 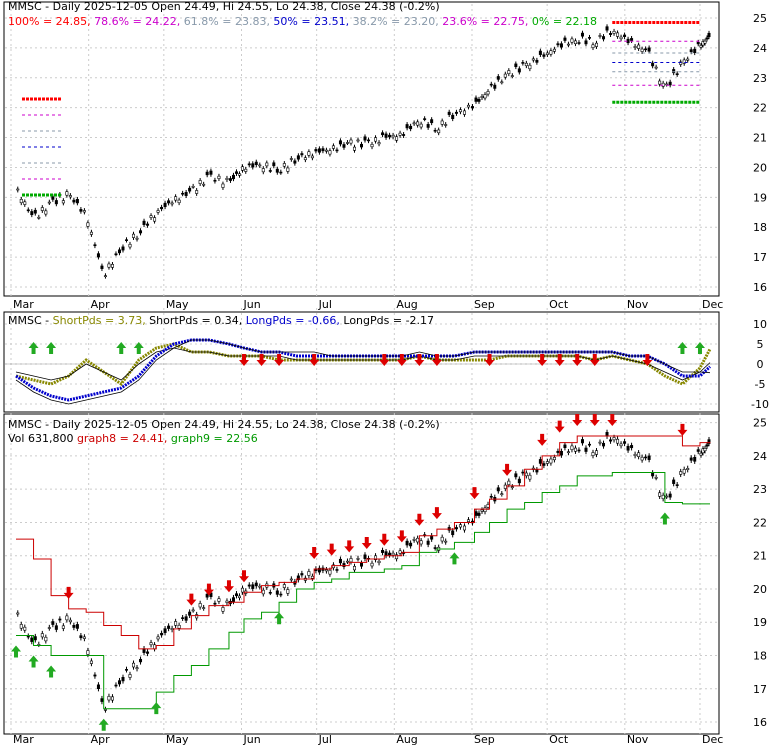 I want to click on month-label: Dec, so click(x=712, y=739).